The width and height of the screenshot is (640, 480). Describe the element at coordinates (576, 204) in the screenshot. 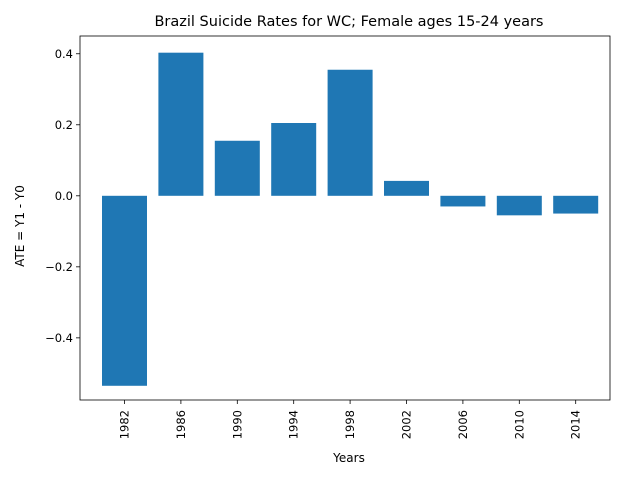

I see `bar-2014` at that location.